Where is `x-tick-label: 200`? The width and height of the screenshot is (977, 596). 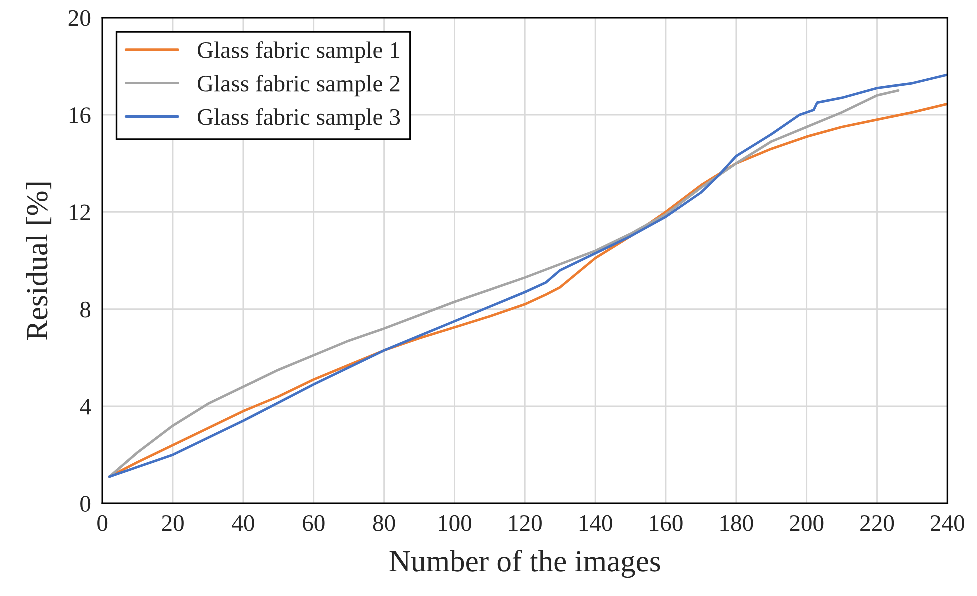 x-tick-label: 200 is located at coordinates (807, 523).